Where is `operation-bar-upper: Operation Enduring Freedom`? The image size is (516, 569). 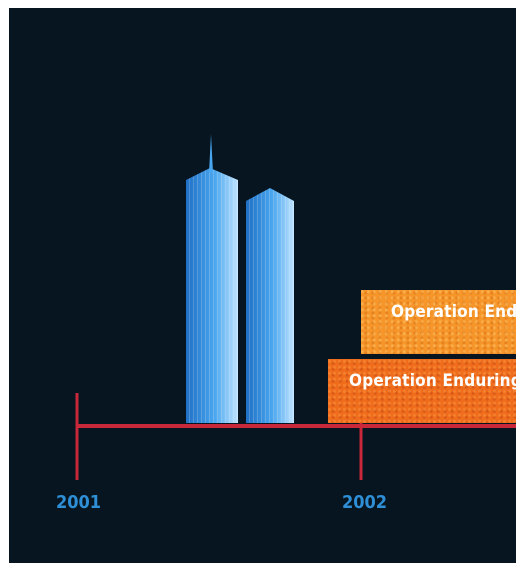
operation-bar-upper: Operation Enduring Freedom is located at coordinates (438, 322).